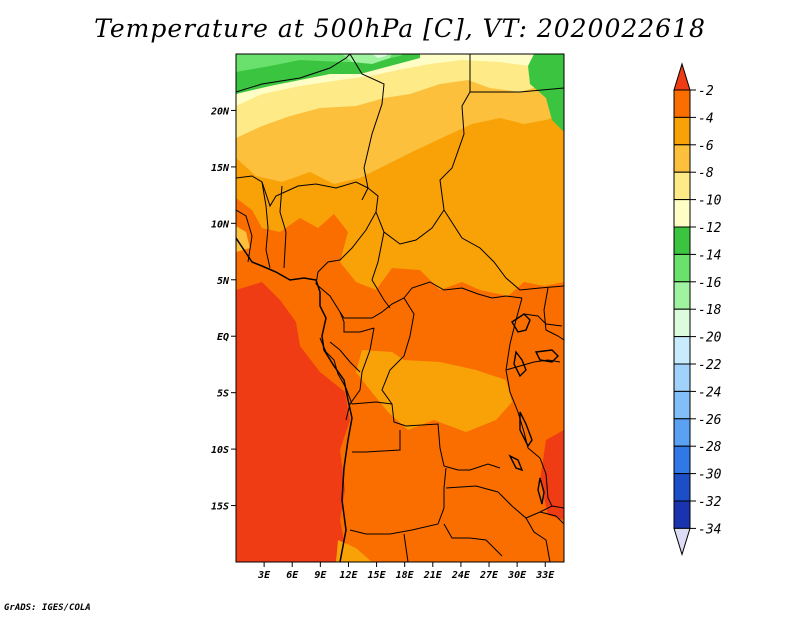 This screenshot has height=618, width=800. Describe the element at coordinates (433, 575) in the screenshot. I see `lon-tick-label: 21E` at that location.